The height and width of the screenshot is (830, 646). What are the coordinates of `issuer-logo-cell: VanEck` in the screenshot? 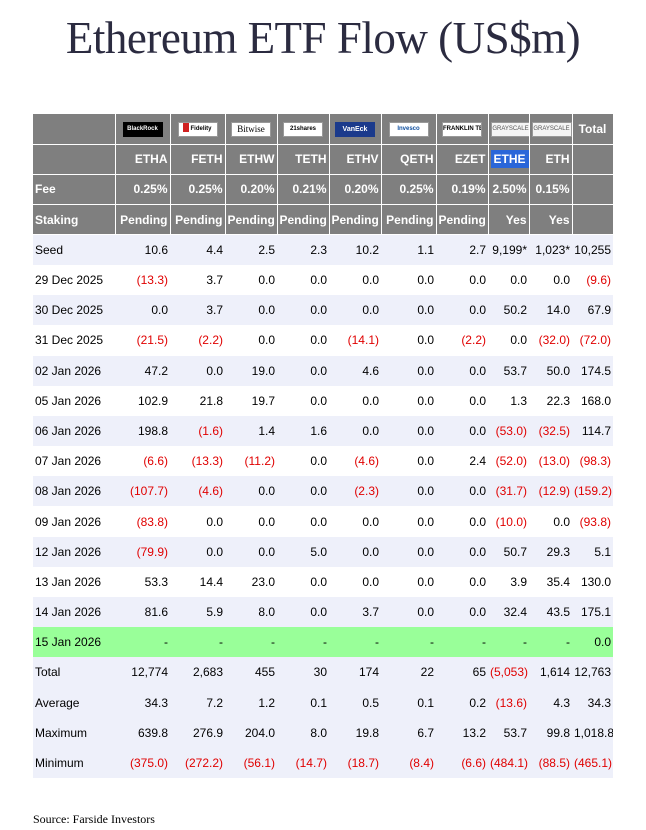 It's located at (355, 129).